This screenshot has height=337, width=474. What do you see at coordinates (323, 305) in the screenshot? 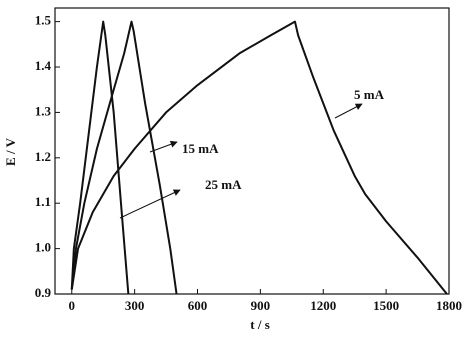
I see `x-tick-label: 1200` at bounding box center [323, 305].